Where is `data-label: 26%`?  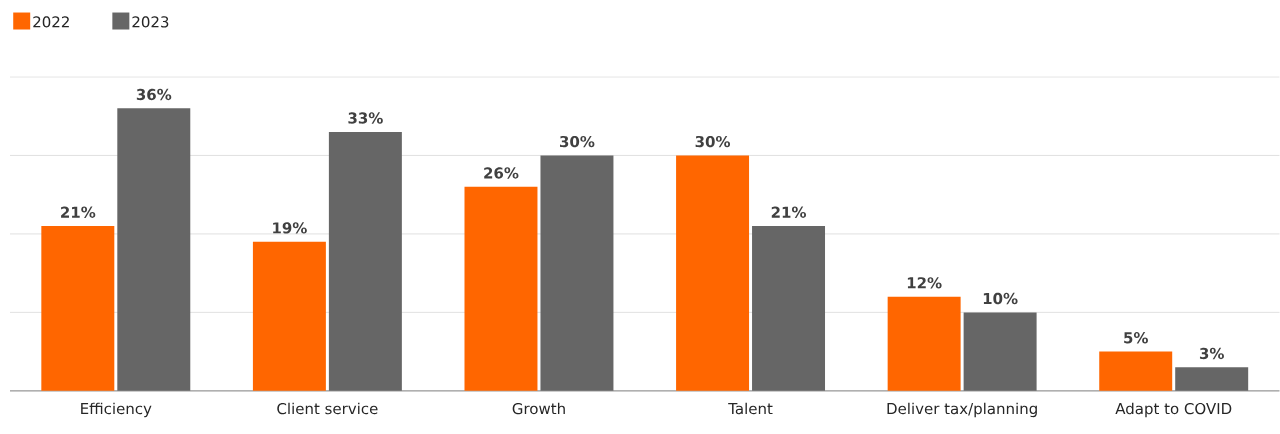 data-label: 26% is located at coordinates (501, 173).